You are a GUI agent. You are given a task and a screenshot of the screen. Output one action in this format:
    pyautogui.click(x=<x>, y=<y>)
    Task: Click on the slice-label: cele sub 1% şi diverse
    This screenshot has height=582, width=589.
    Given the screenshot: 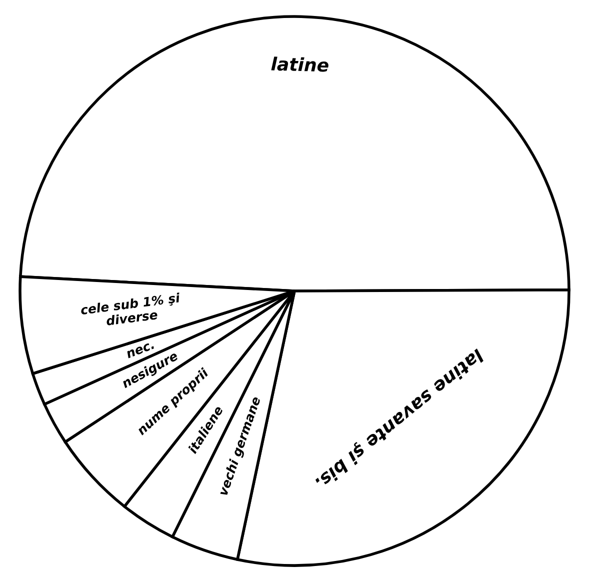 What is the action you would take?
    pyautogui.click(x=130, y=309)
    